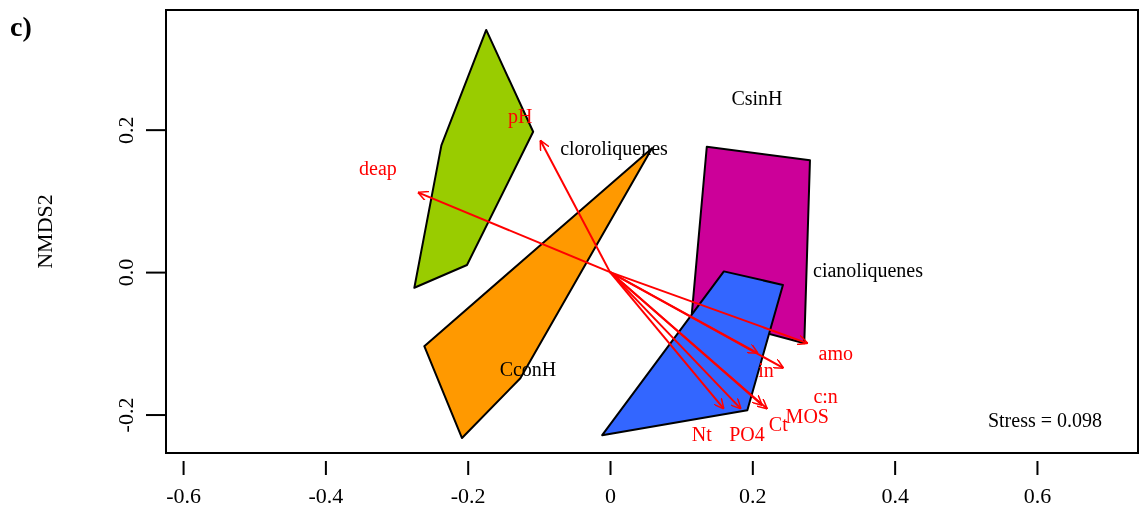 The image size is (1144, 521). What do you see at coordinates (183, 495) in the screenshot?
I see `x-tick-label: -0.6` at bounding box center [183, 495].